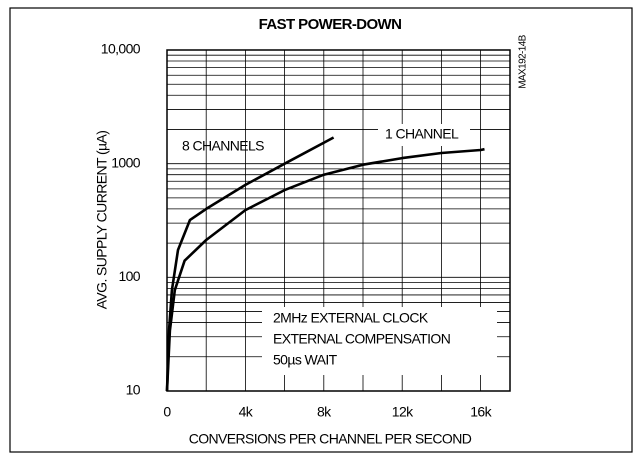 The height and width of the screenshot is (459, 642). I want to click on x-tick-label: 4k, so click(246, 412).